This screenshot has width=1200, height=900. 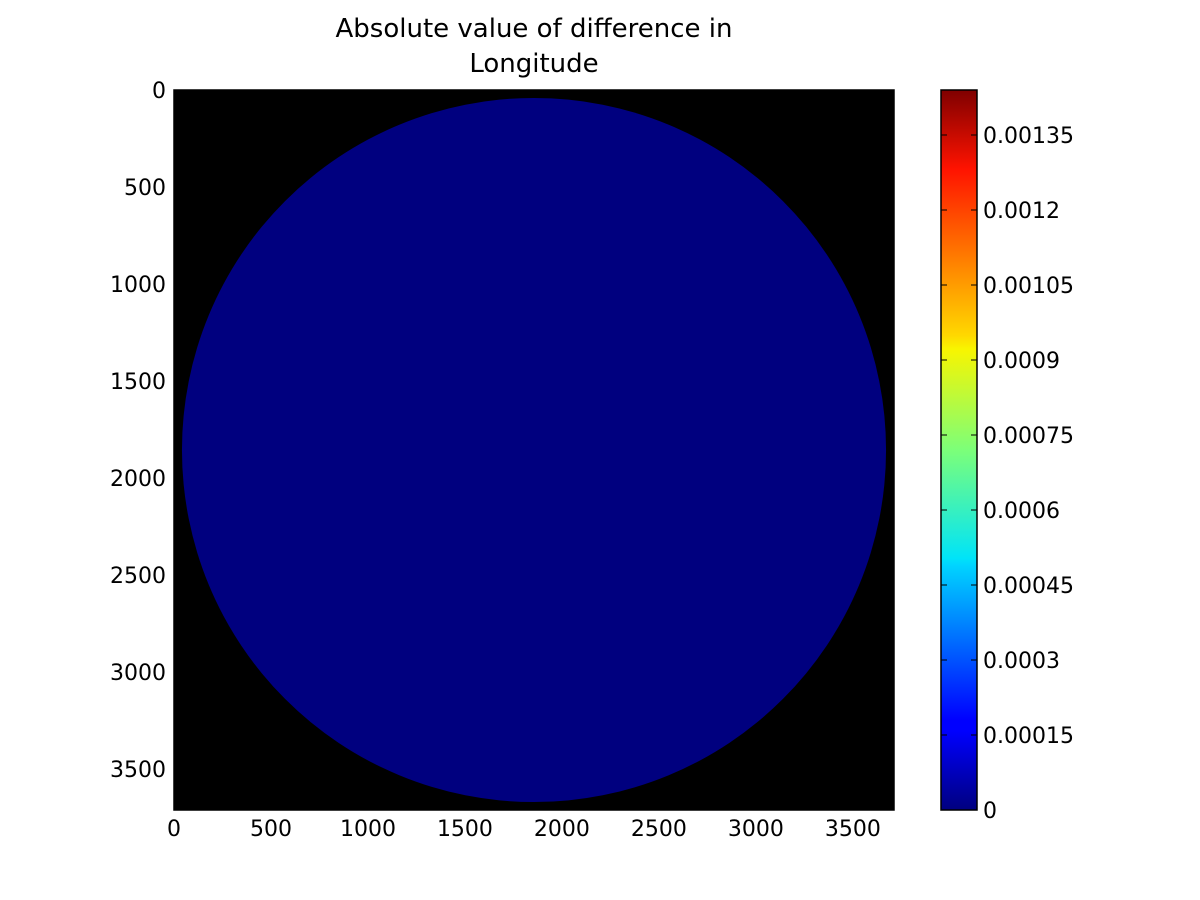 What do you see at coordinates (756, 829) in the screenshot?
I see `x-tick-label: 3000` at bounding box center [756, 829].